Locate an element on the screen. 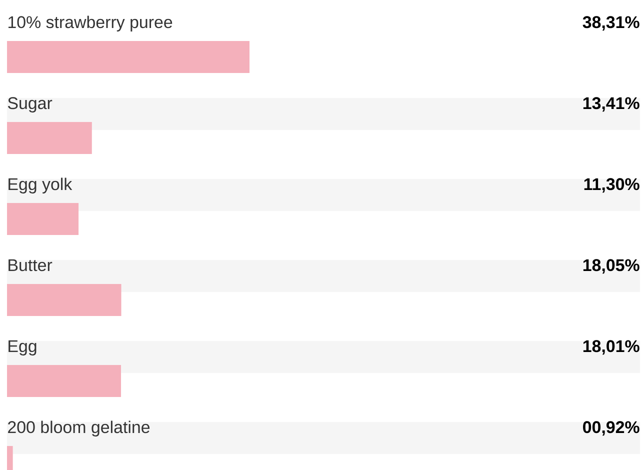 The height and width of the screenshot is (470, 644). data-label: 11,30% is located at coordinates (612, 185).